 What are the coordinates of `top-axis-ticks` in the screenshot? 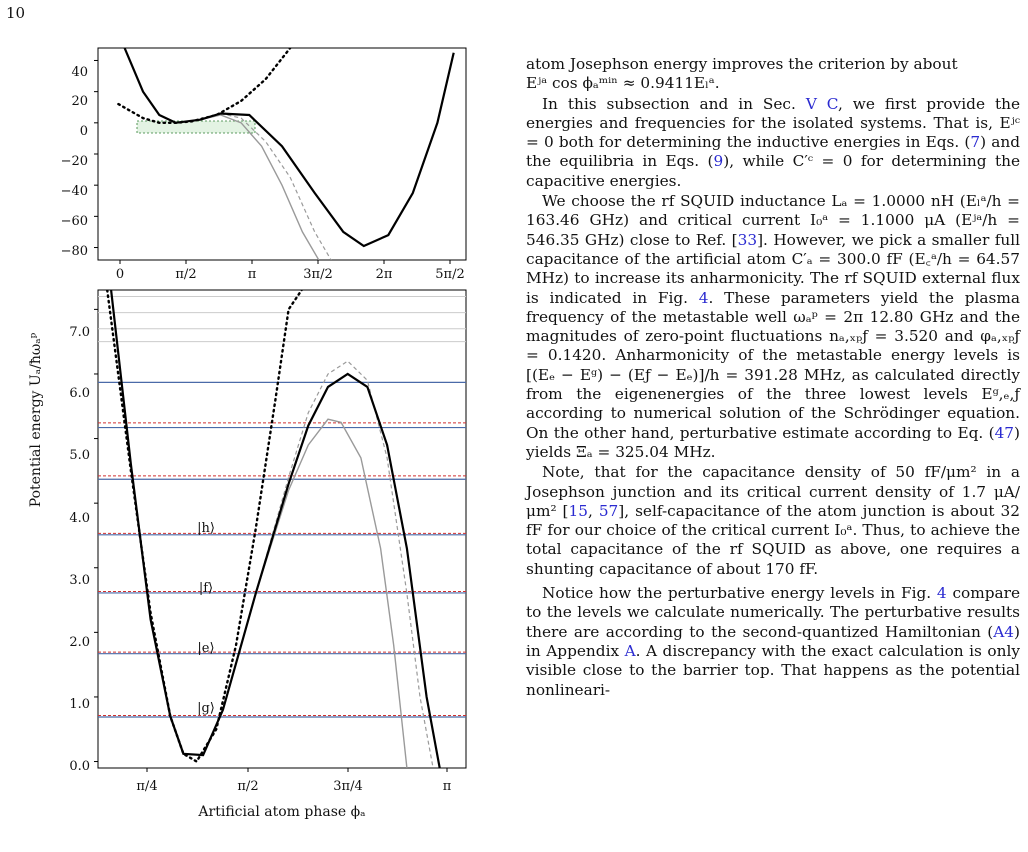 It's located at (272, 161).